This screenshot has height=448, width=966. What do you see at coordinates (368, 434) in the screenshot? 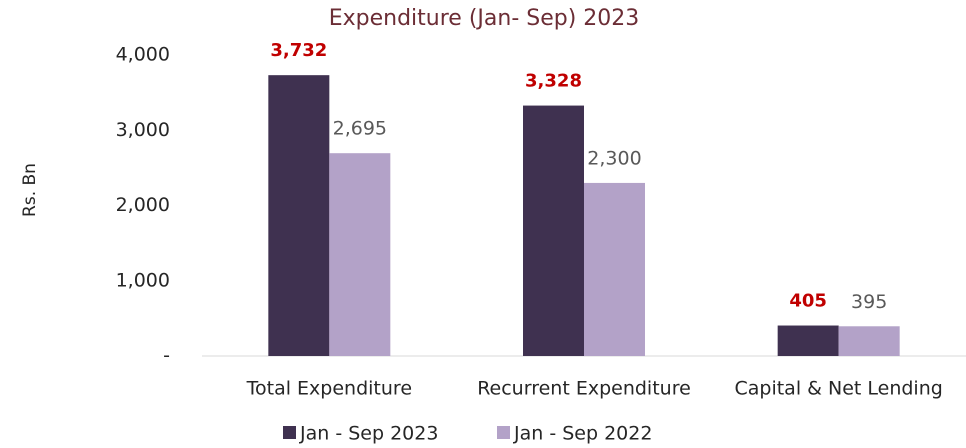
I see `legend-label: Jan - Sep 2023` at bounding box center [368, 434].